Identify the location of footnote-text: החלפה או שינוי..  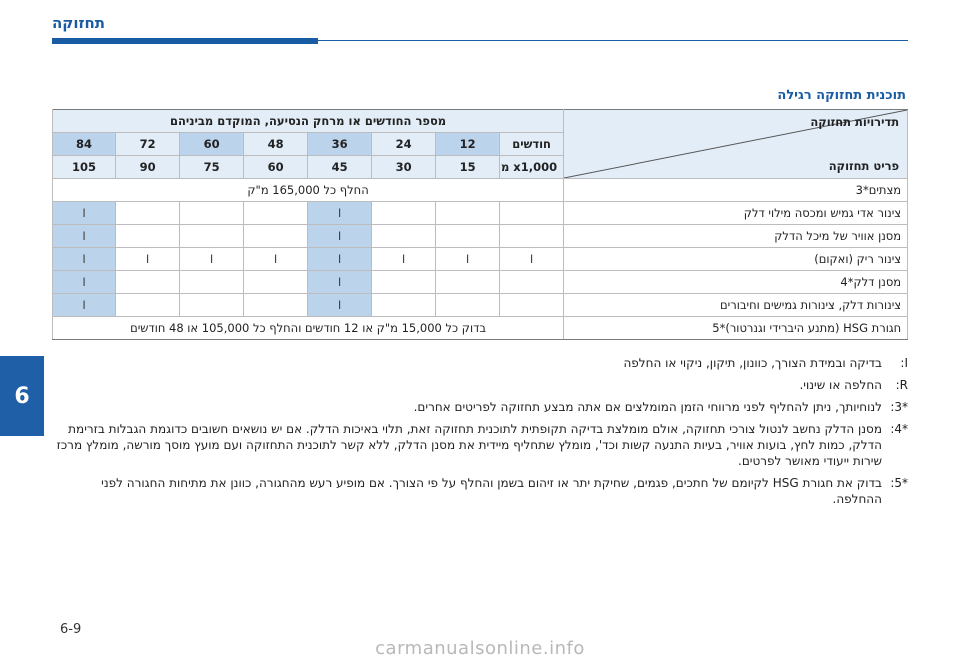
(840, 385).